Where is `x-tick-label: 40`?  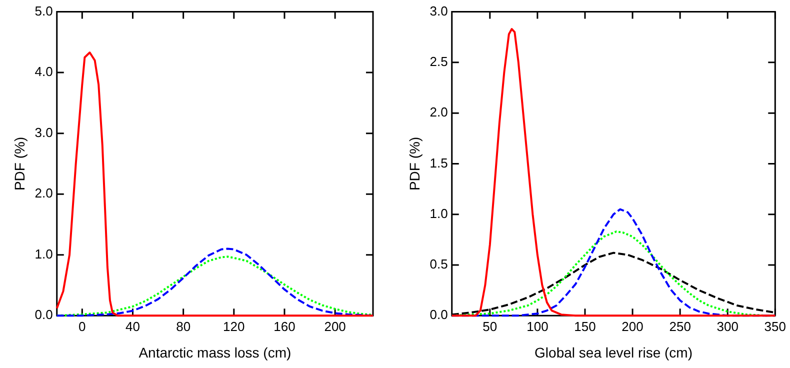
x-tick-label: 40 is located at coordinates (133, 326).